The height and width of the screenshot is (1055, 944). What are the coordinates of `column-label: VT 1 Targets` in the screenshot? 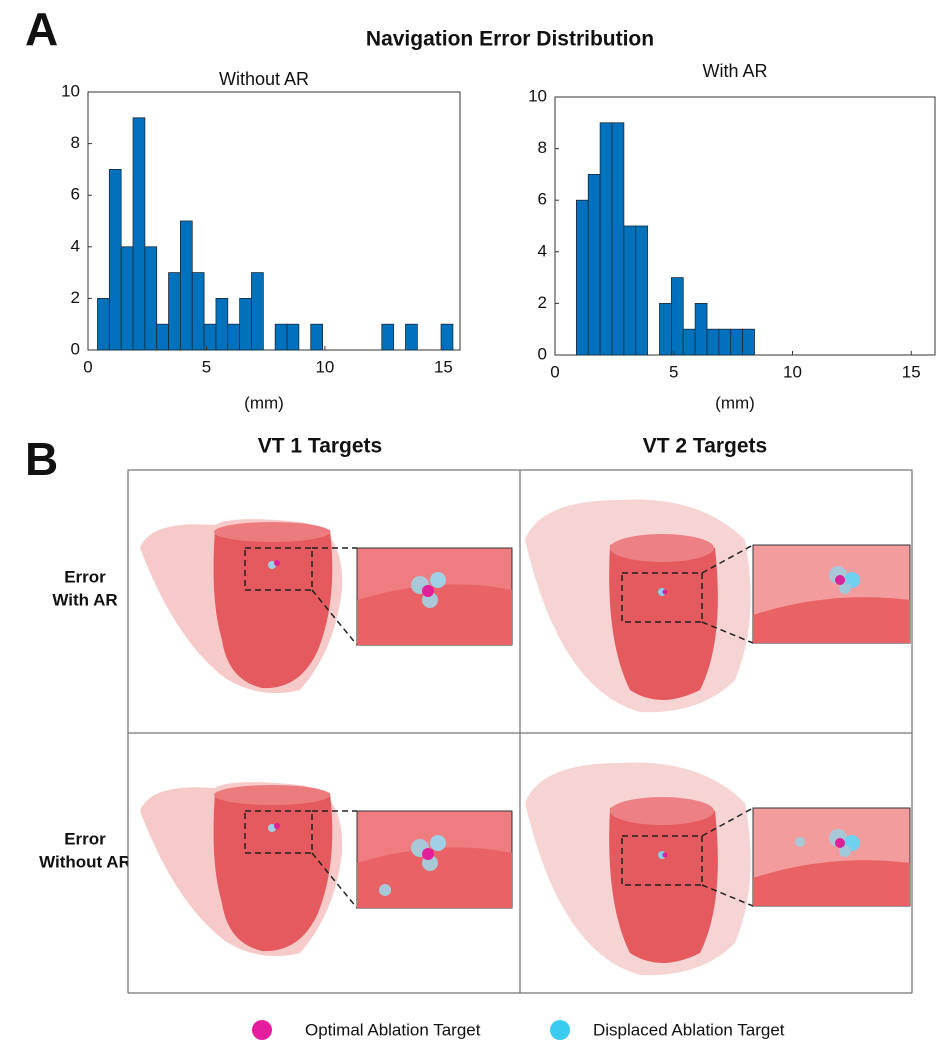 It's located at (320, 446).